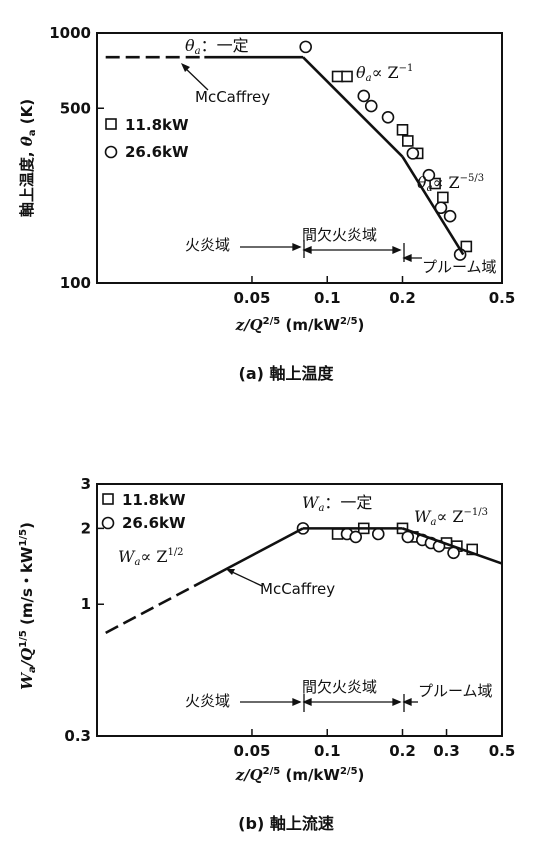 This screenshot has width=550, height=853. I want to click on zone-flame-b: 火炎域, so click(207, 701).